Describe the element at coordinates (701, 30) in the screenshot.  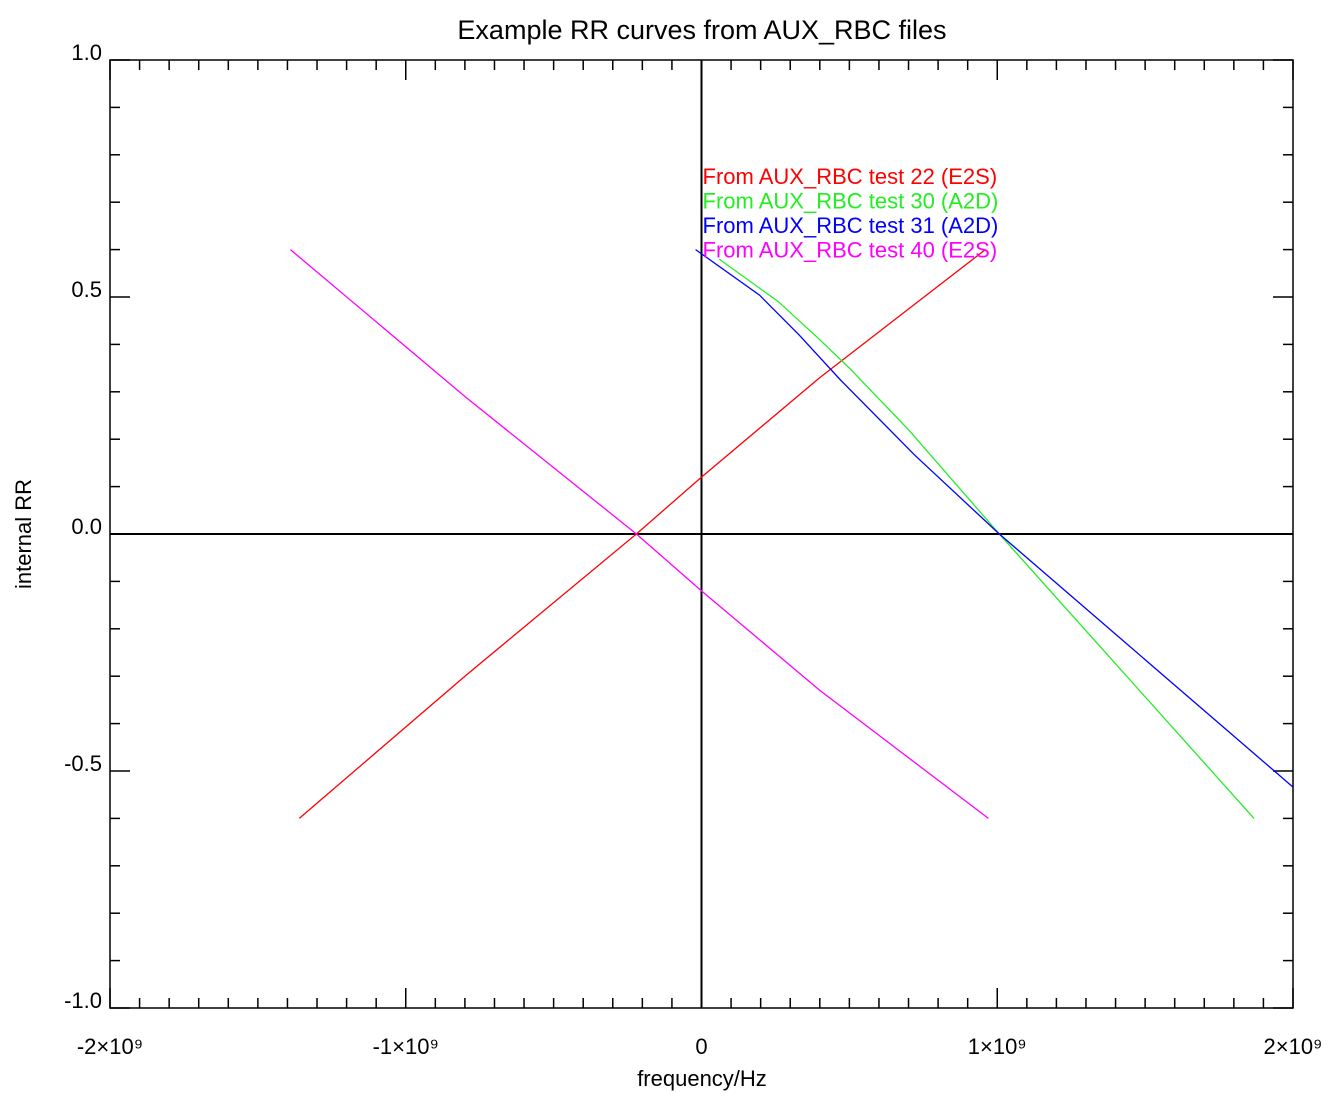
I see `chart-title: Example RR curves from AUX_RBC files` at that location.